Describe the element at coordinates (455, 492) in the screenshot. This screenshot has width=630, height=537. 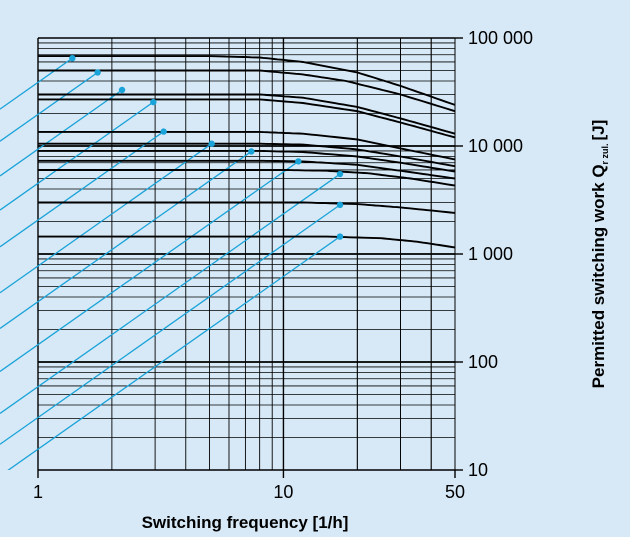
I see `x-tick-label-3: 50` at that location.